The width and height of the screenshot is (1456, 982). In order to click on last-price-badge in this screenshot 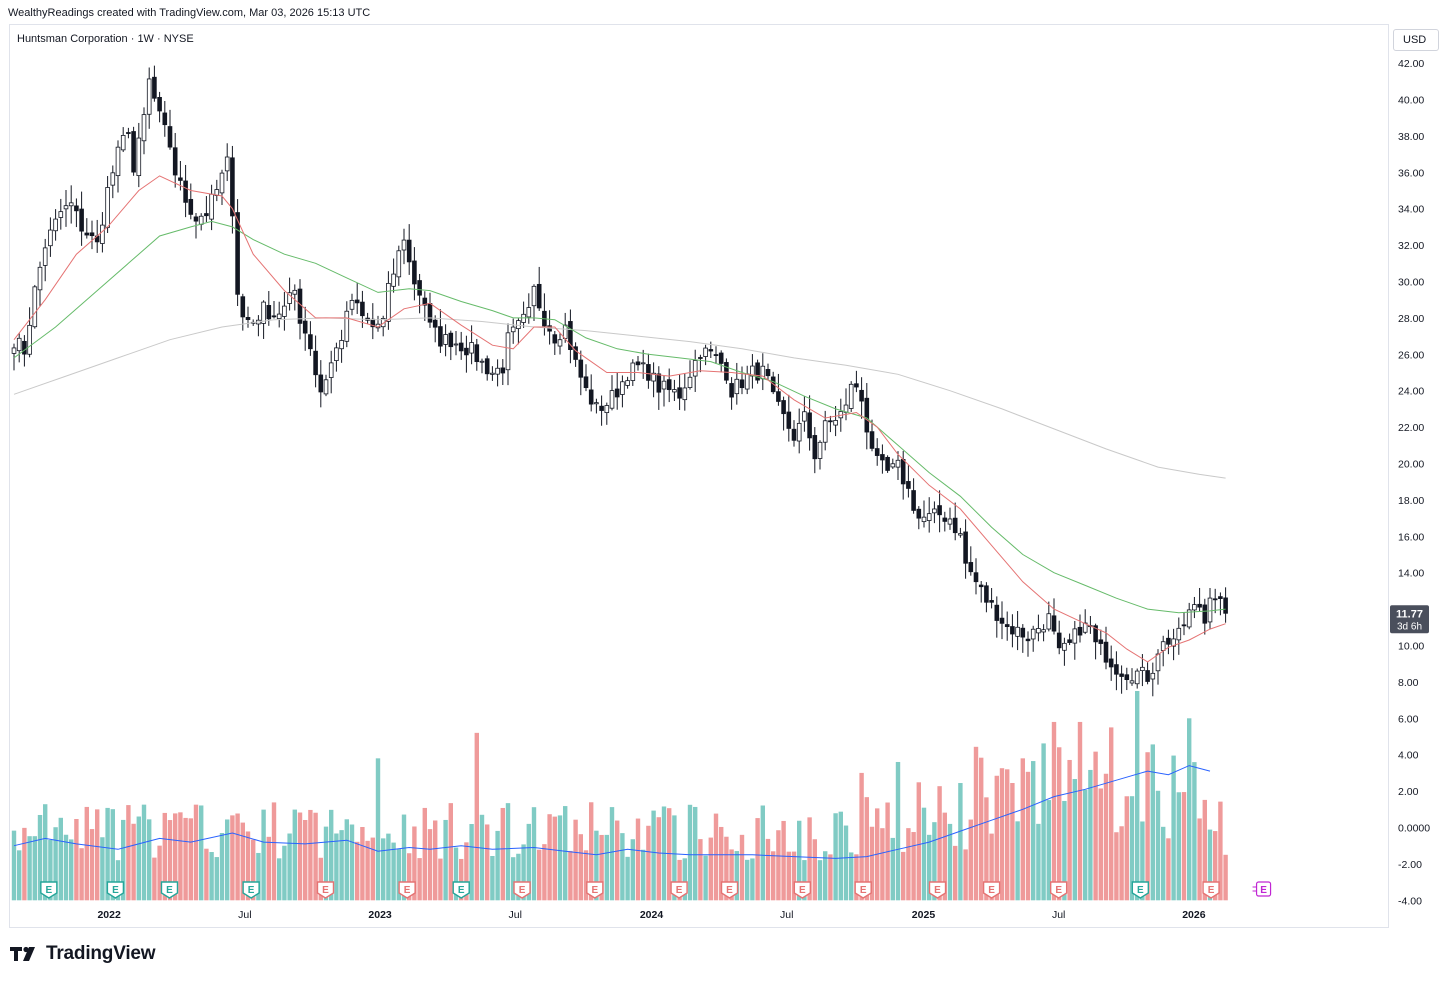, I will do `click(1409, 619)`.